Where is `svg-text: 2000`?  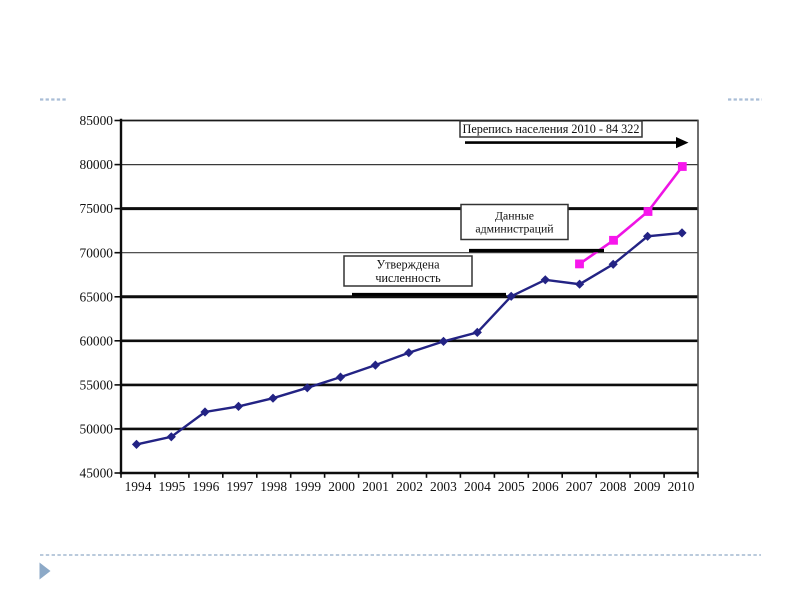 svg-text: 2000 is located at coordinates (341, 486).